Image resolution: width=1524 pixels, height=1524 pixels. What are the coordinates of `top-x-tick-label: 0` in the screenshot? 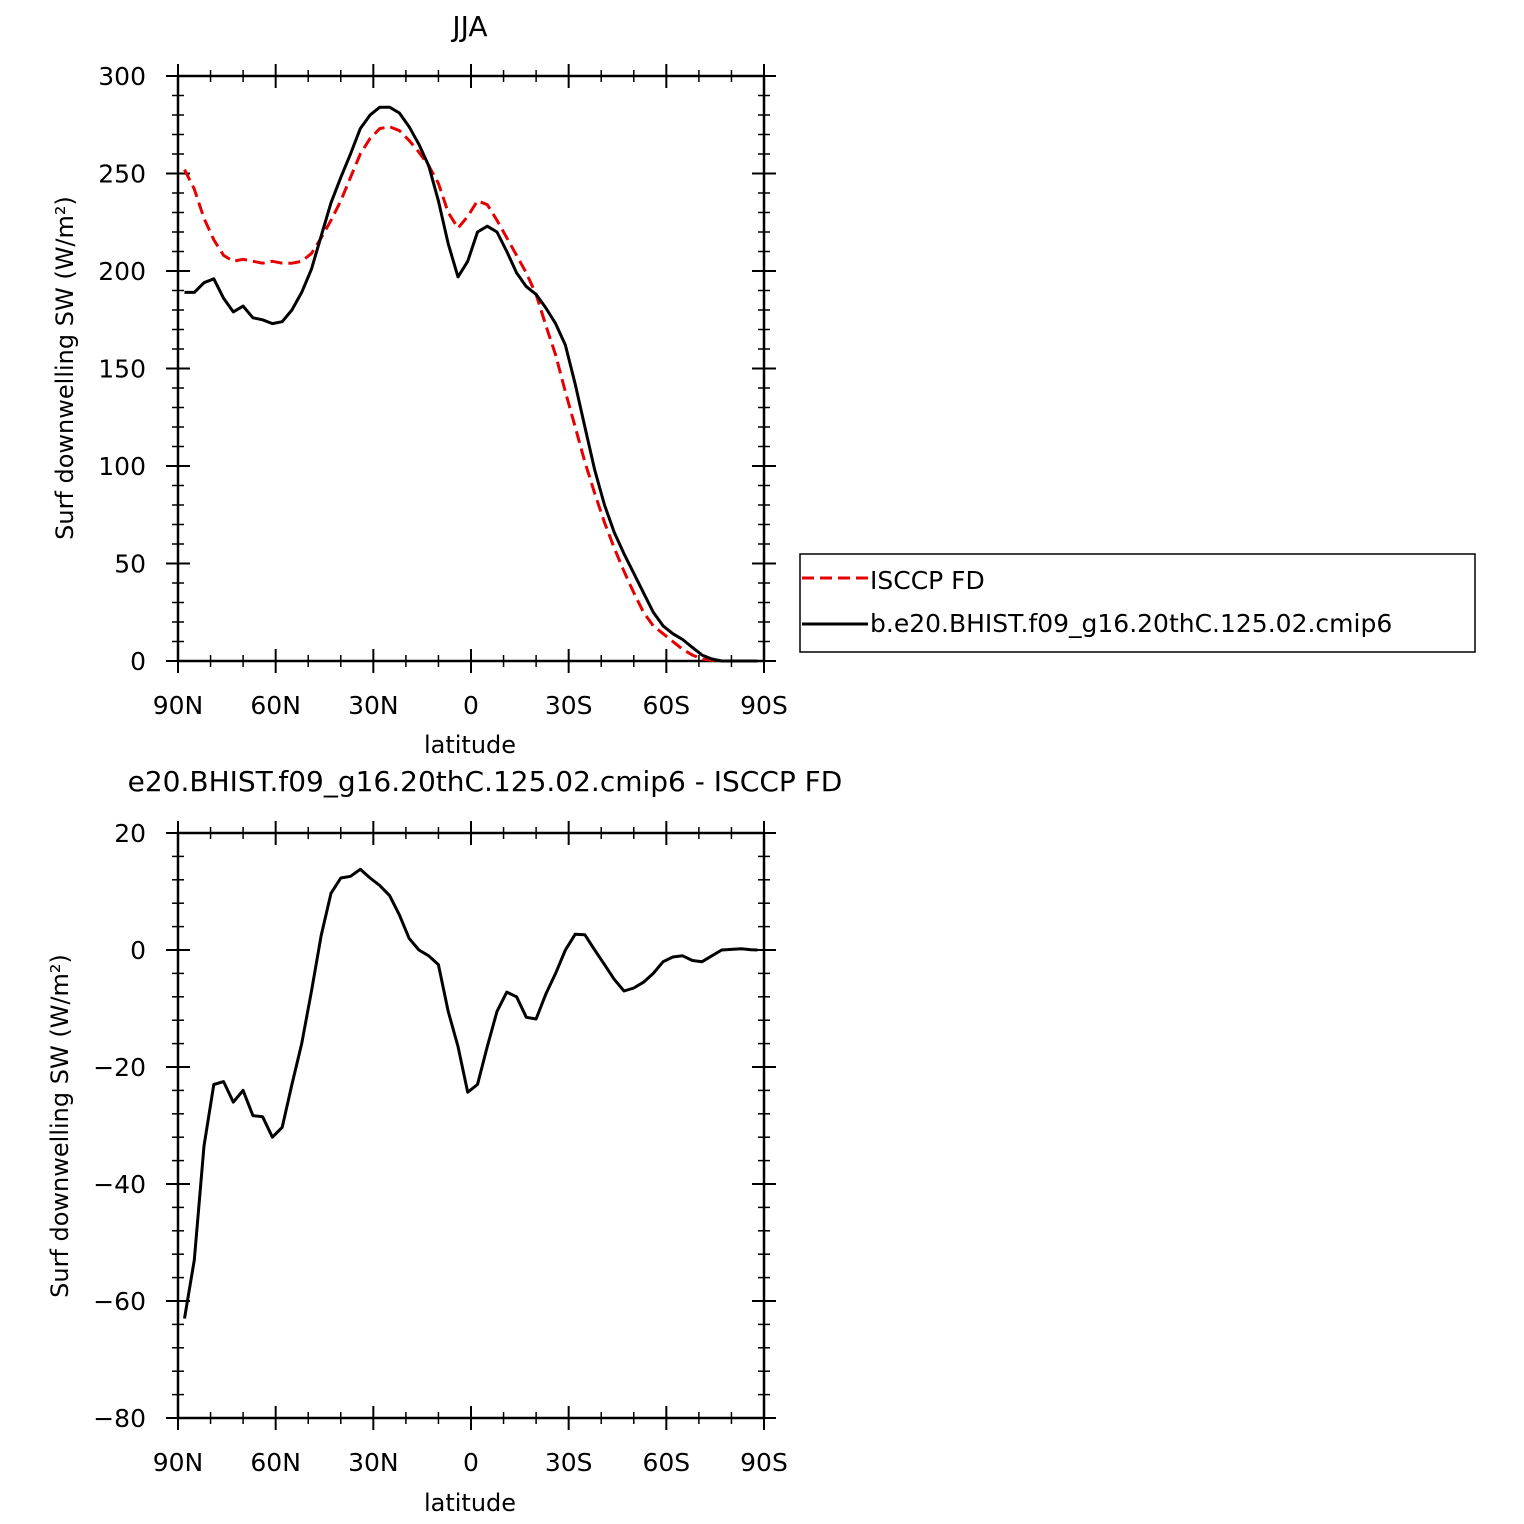 It's located at (471, 705).